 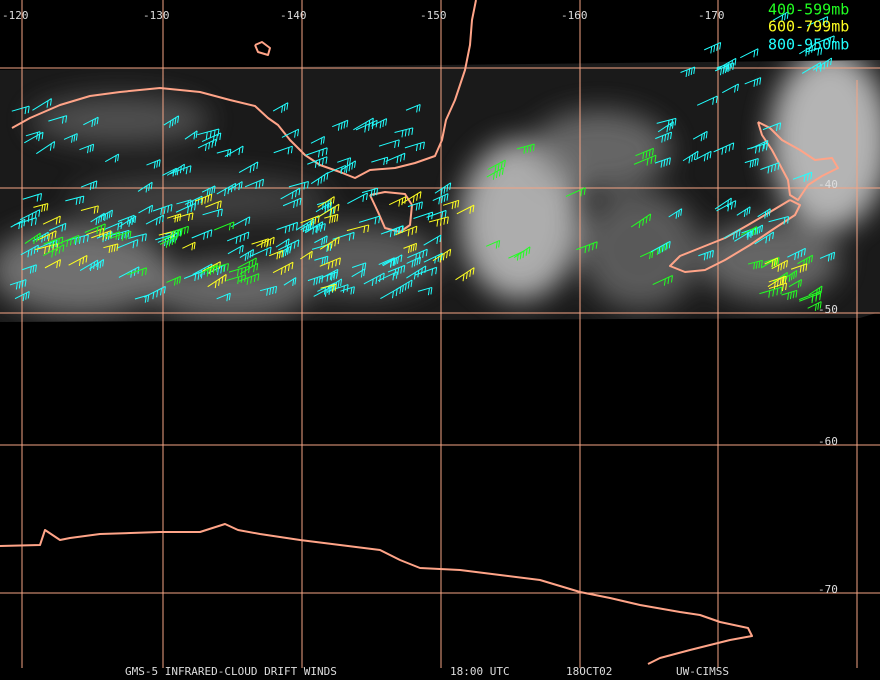 What do you see at coordinates (808, 10) in the screenshot?
I see `legend-entry: 400-599mb` at bounding box center [808, 10].